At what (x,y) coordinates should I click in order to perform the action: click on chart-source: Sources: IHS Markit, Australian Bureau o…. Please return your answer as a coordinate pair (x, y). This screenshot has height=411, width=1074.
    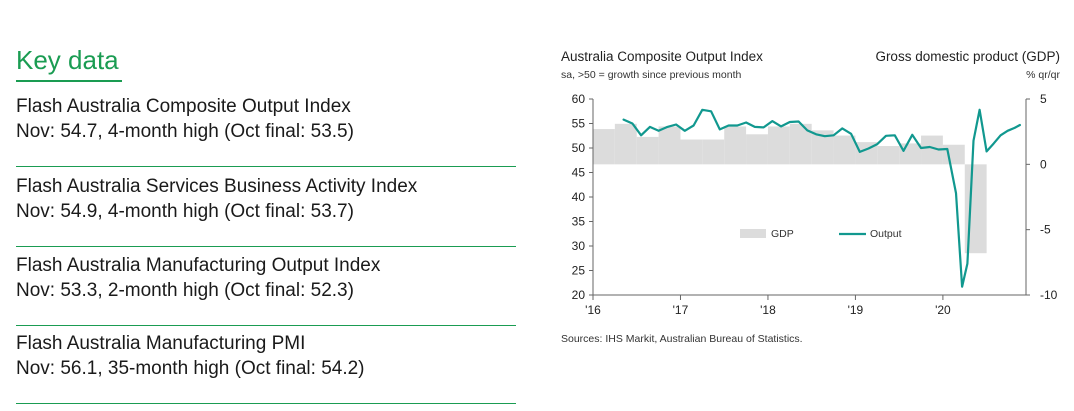
    Looking at the image, I should click on (682, 339).